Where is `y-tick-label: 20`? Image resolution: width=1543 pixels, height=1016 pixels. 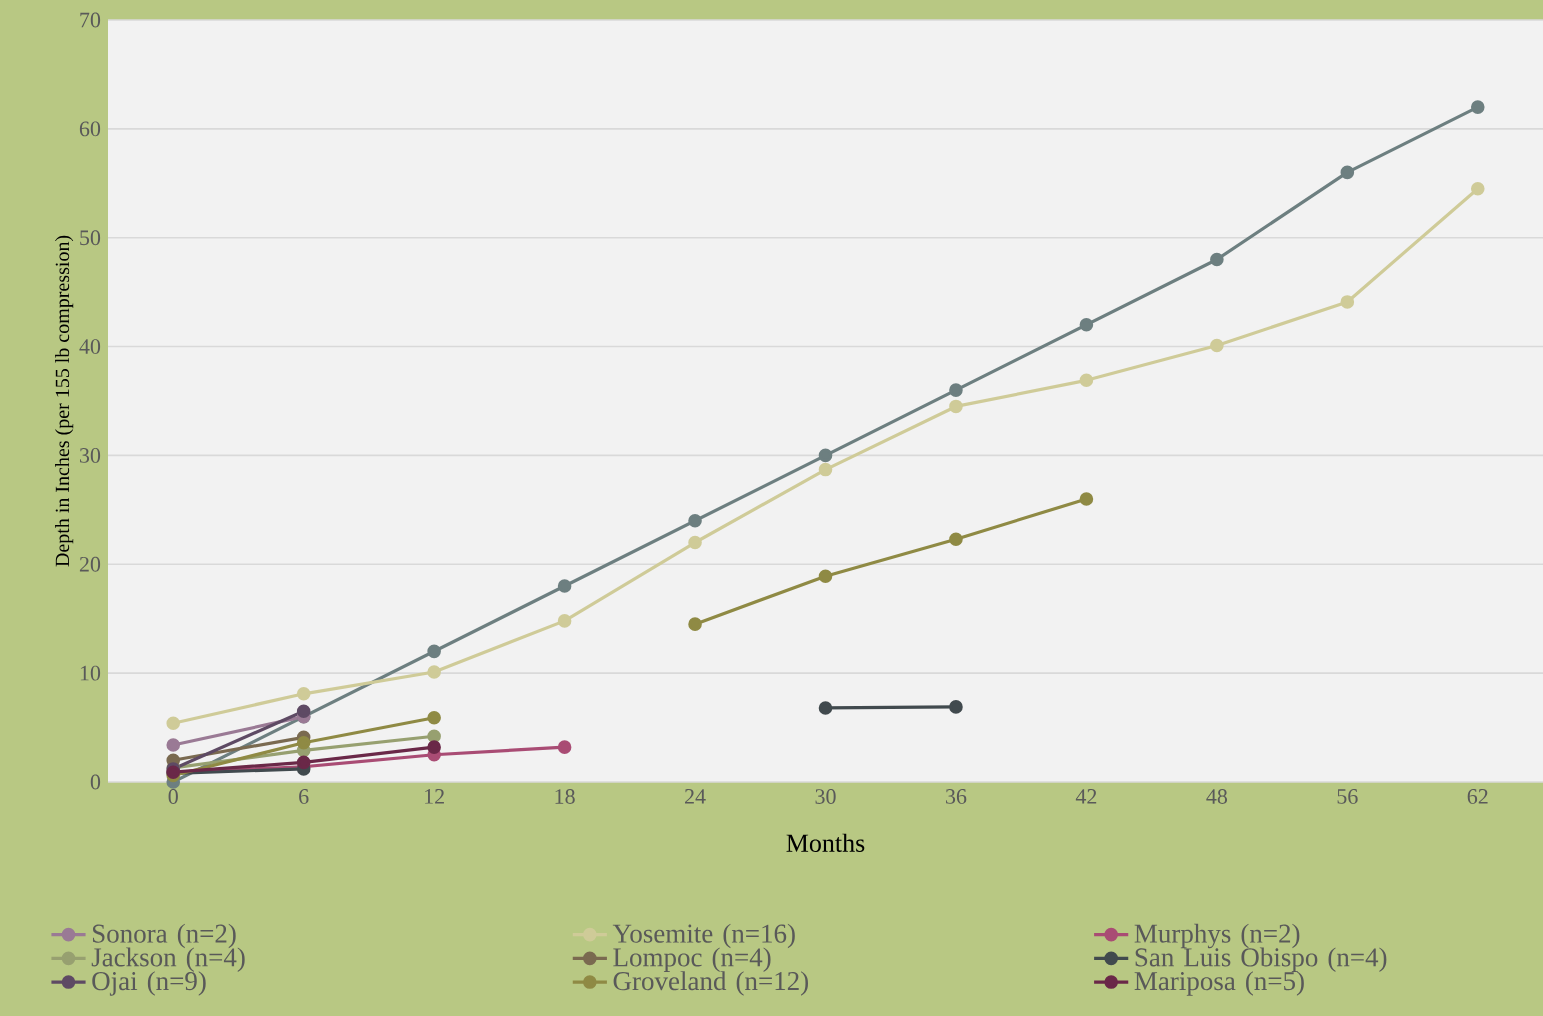 y-tick-label: 20 is located at coordinates (90, 564).